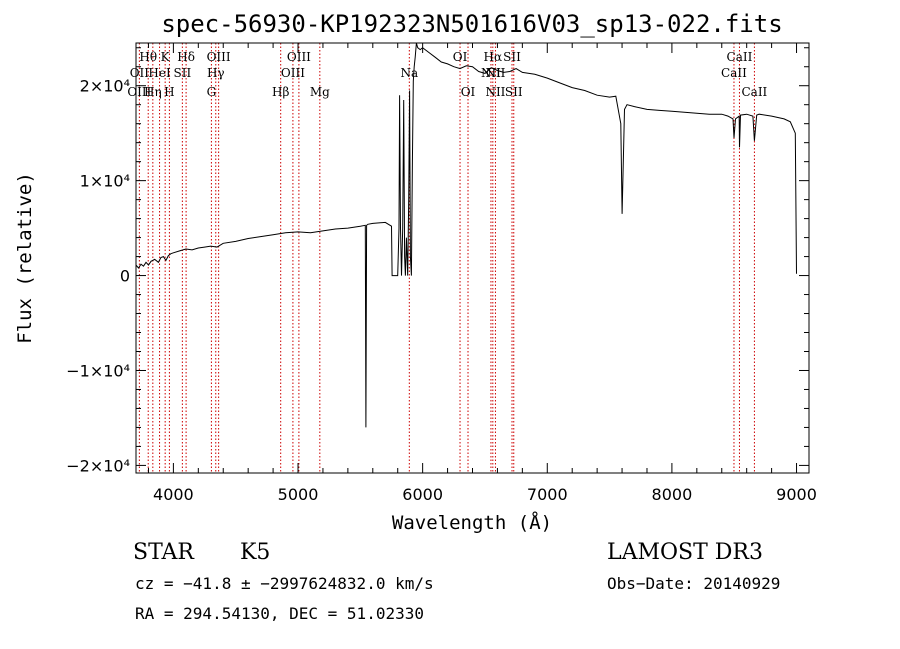 This screenshot has height=649, width=900. Describe the element at coordinates (159, 73) in the screenshot. I see `line-label: HeI` at that location.